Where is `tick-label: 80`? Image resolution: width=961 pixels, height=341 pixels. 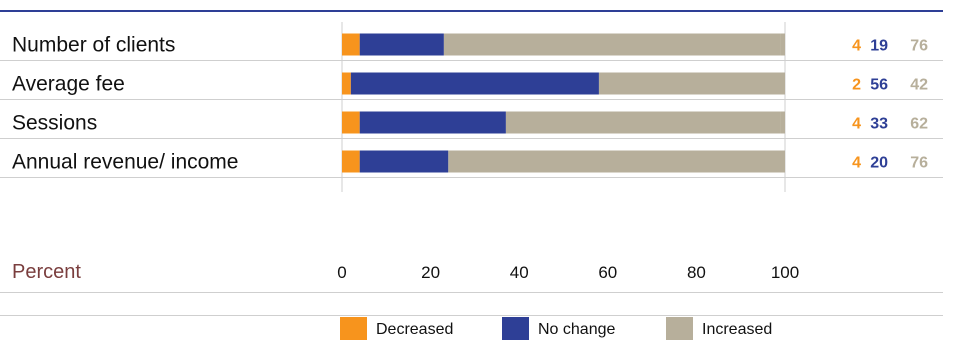 tick-label: 80 is located at coordinates (696, 272).